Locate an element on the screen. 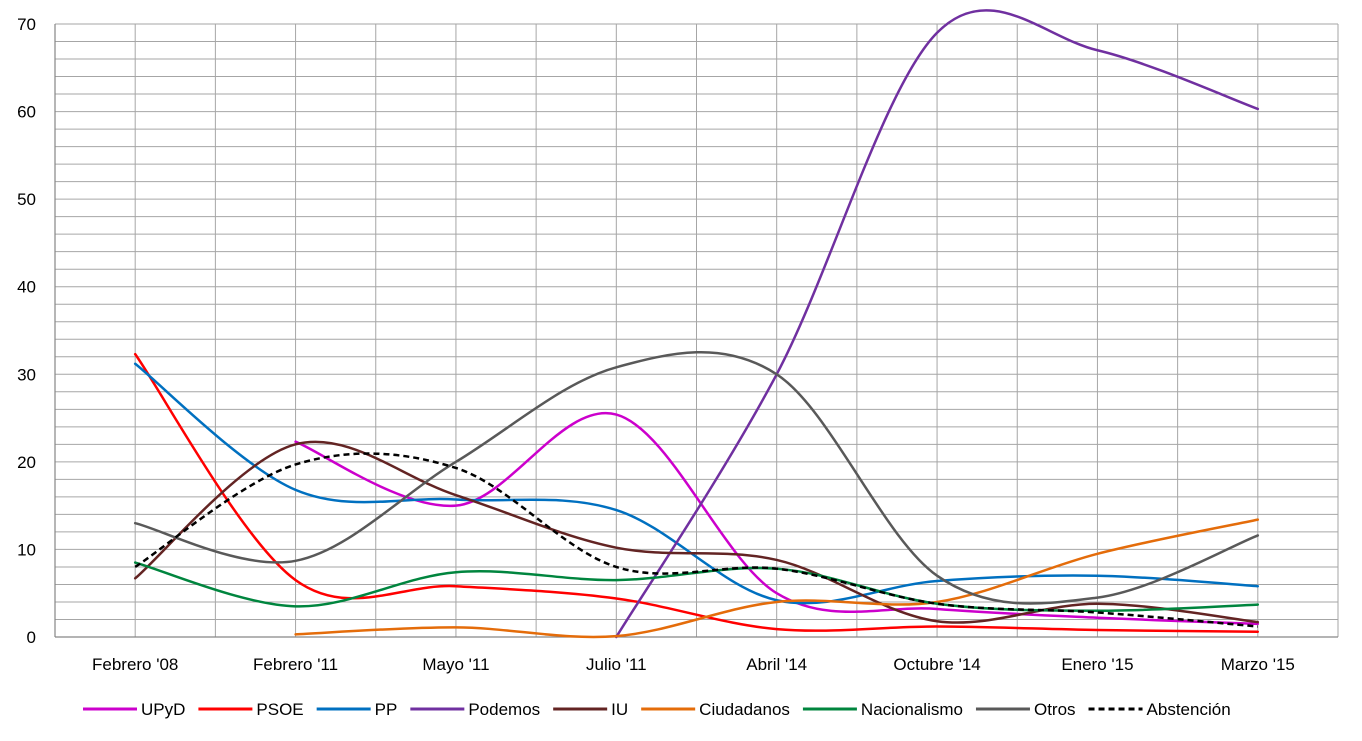 This screenshot has width=1362, height=741. y-tick-label: 40 is located at coordinates (26, 287).